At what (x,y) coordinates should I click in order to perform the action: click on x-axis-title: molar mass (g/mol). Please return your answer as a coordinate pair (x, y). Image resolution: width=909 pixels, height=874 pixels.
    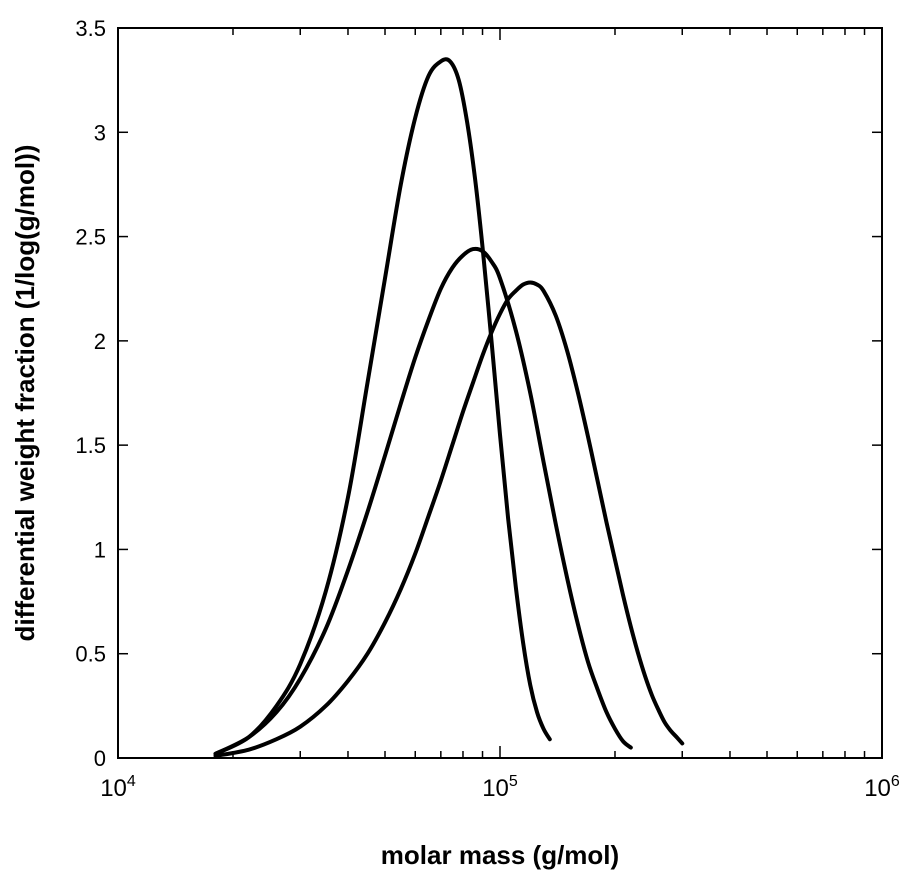
    Looking at the image, I should click on (500, 855).